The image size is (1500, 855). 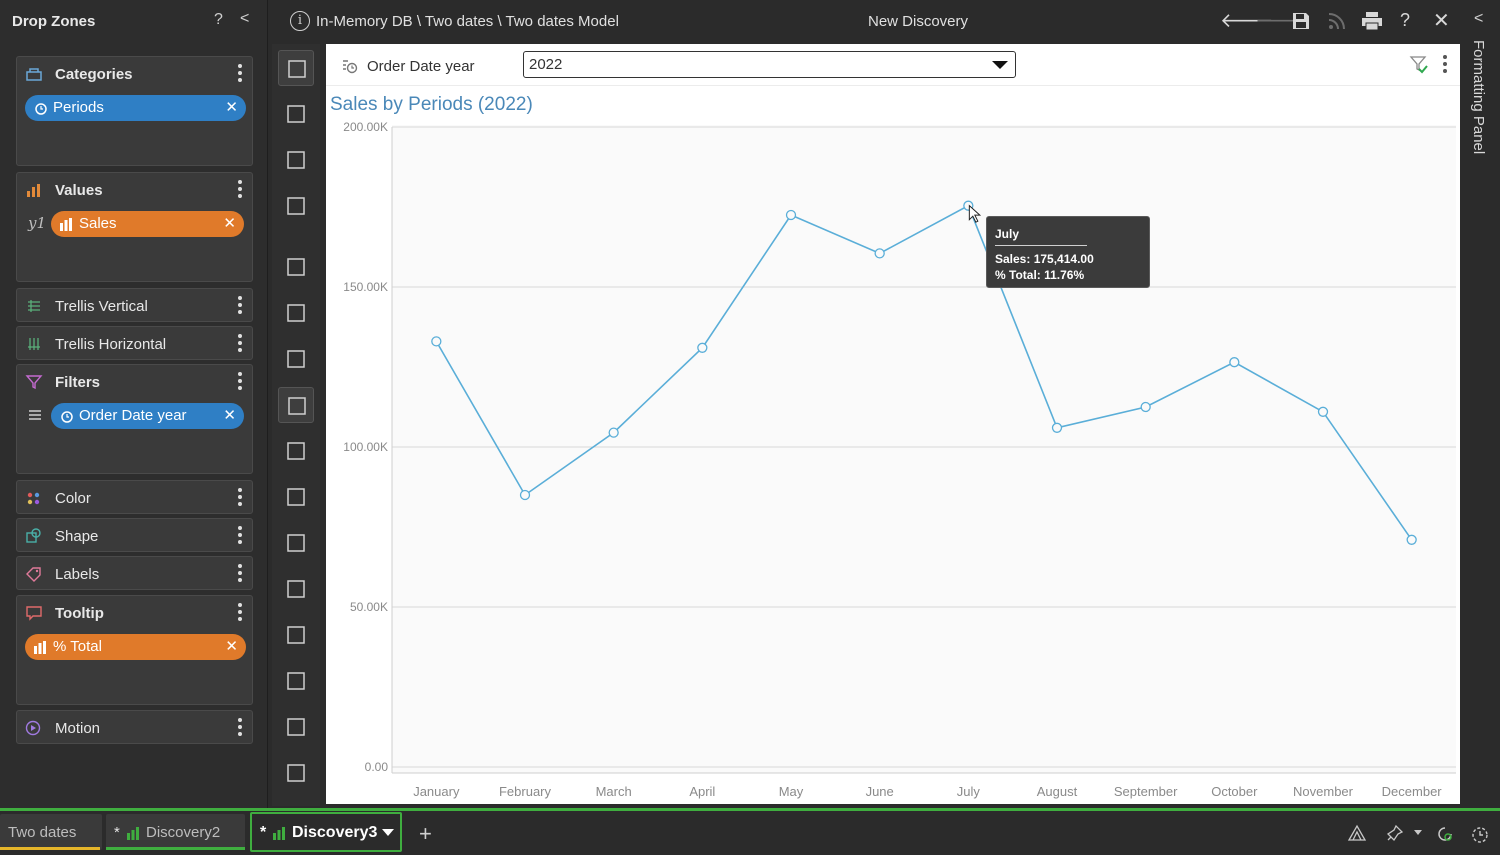 I want to click on zone-tooltip: Tooltip % Total ✕, so click(x=134, y=650).